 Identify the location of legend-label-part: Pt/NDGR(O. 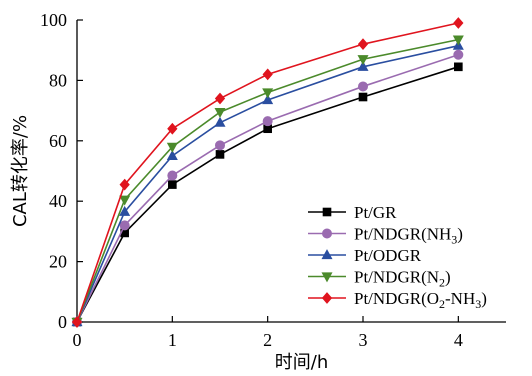
(396, 298).